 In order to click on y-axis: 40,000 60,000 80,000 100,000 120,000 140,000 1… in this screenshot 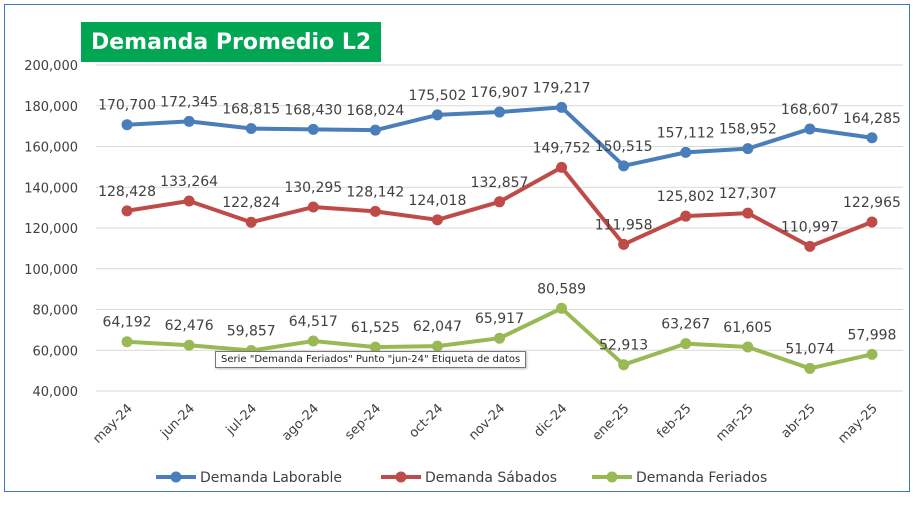, I will do `click(51, 229)`.